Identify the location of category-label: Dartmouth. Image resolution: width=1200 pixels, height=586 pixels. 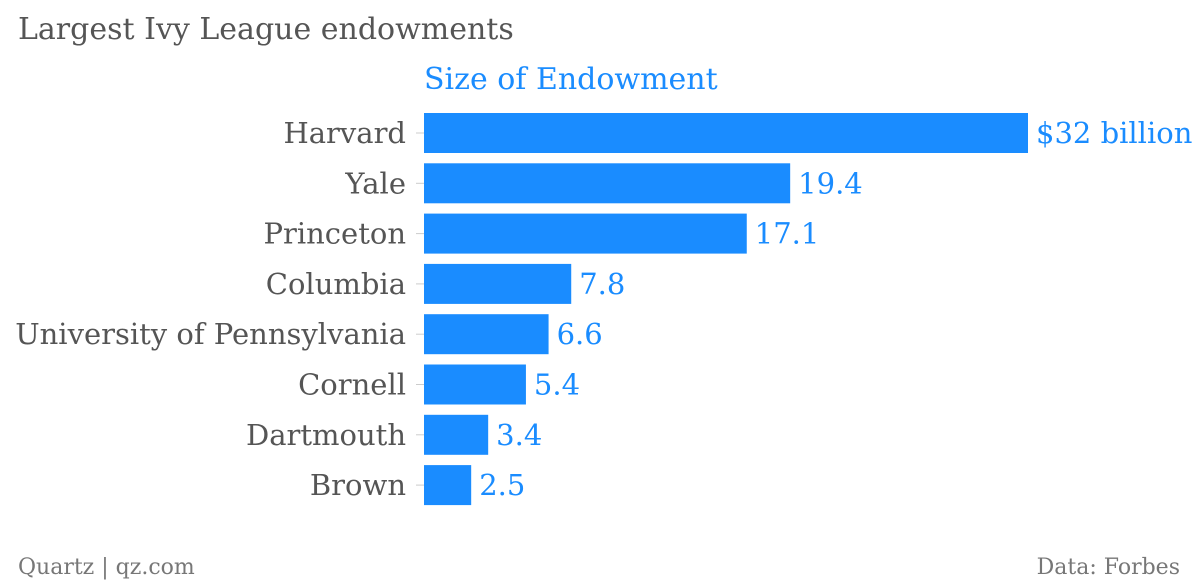
(326, 435).